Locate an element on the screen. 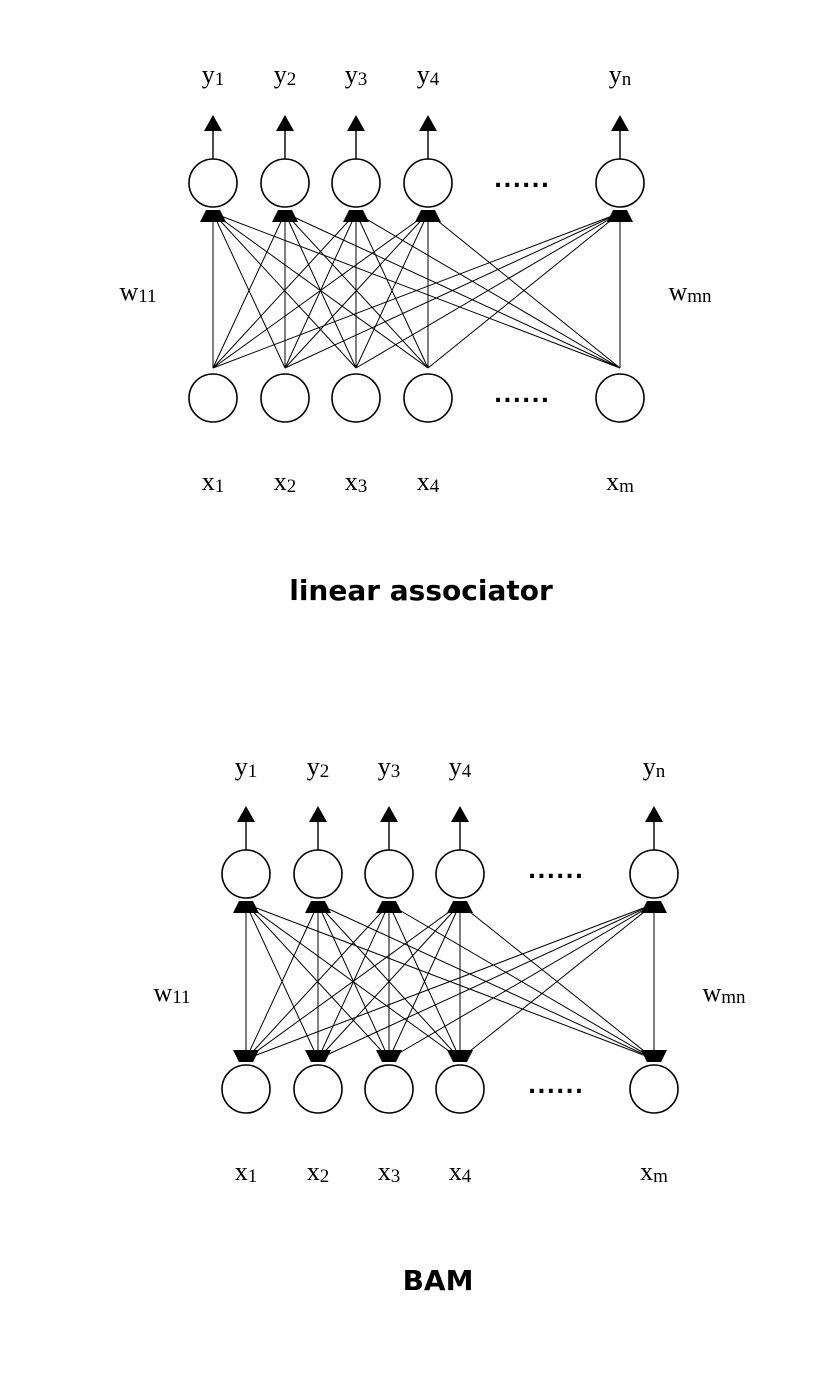  linear-associator-caption: linear associator is located at coordinates (421, 590).